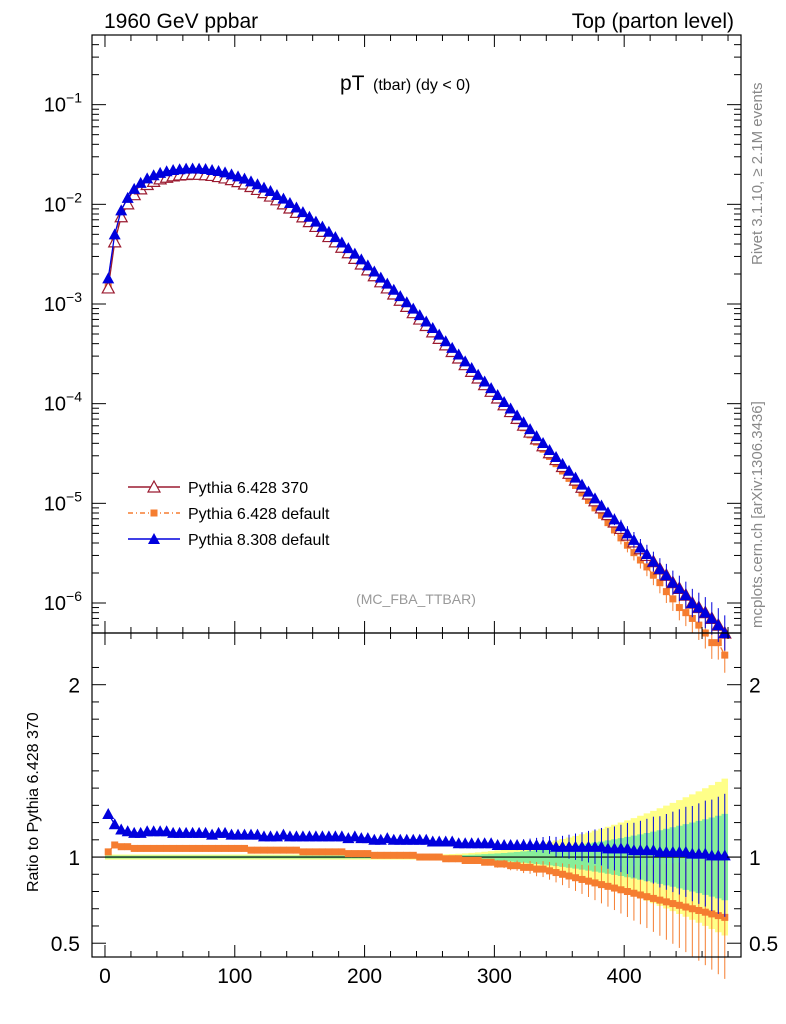 Image resolution: width=786 pixels, height=1024 pixels. What do you see at coordinates (259, 540) in the screenshot?
I see `legend-label: Pythia 8.308 default` at bounding box center [259, 540].